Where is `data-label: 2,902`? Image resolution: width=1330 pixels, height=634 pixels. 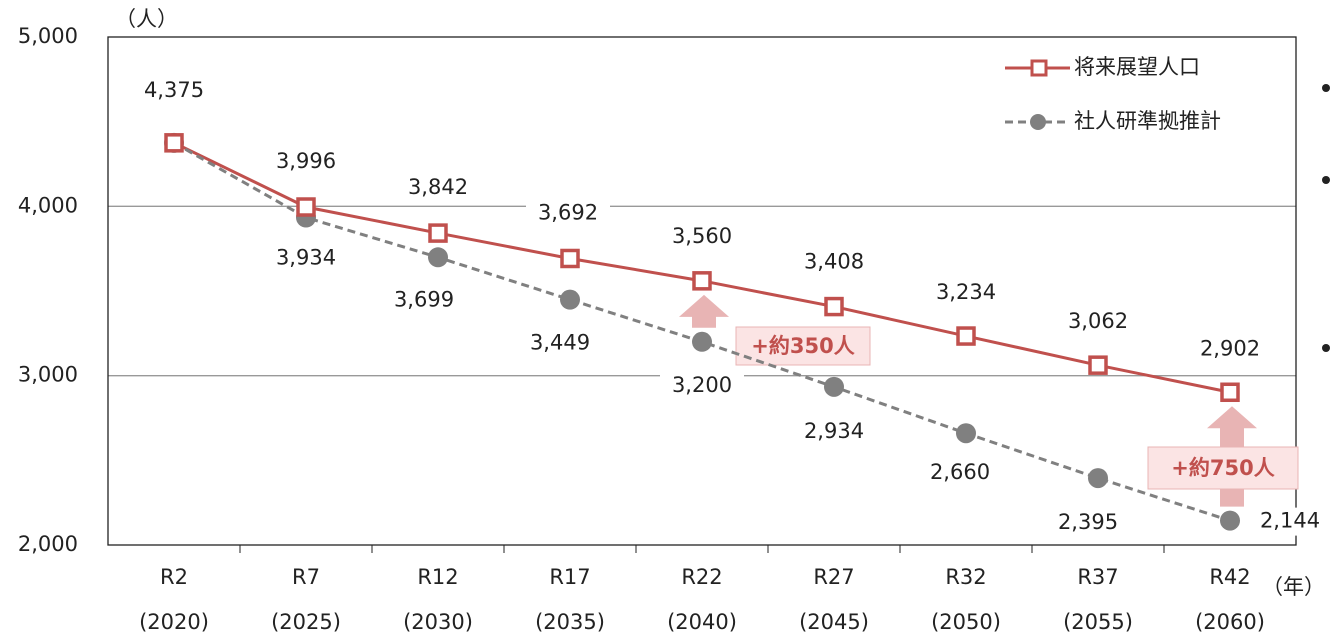 data-label: 2,902 is located at coordinates (1230, 348).